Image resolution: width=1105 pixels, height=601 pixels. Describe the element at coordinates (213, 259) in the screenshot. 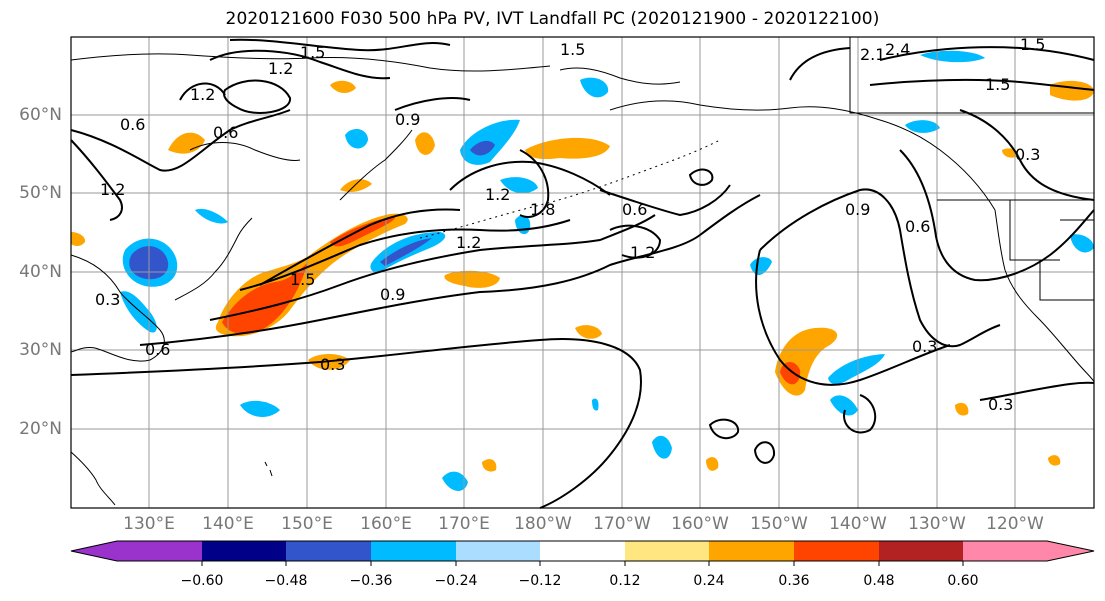

I see `coast-japan` at that location.